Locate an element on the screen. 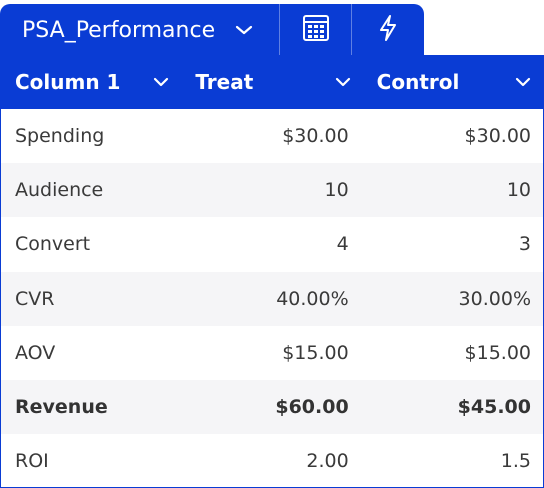 The width and height of the screenshot is (544, 488). row-label: ROI is located at coordinates (32, 461).